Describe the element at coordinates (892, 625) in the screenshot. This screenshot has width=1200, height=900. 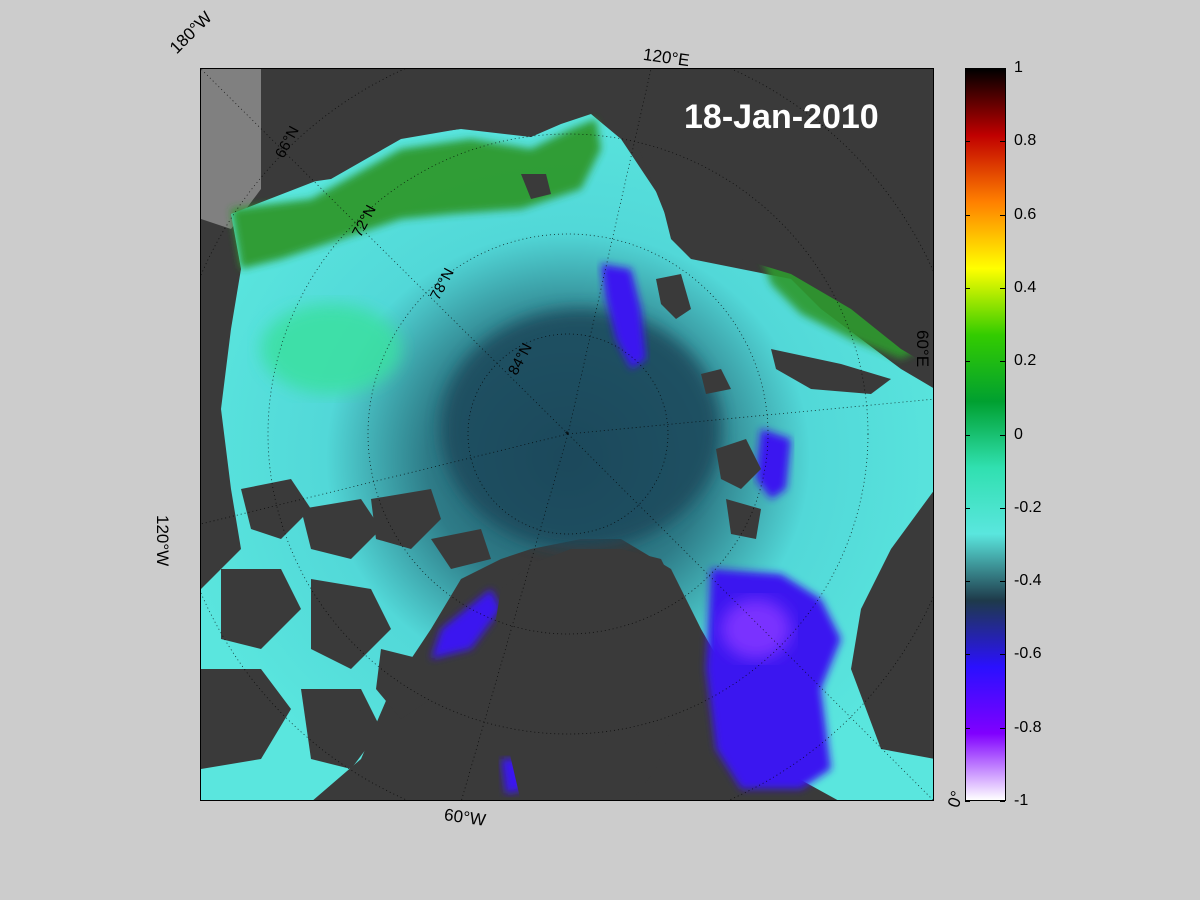
I see `scandinavia-landmass` at that location.